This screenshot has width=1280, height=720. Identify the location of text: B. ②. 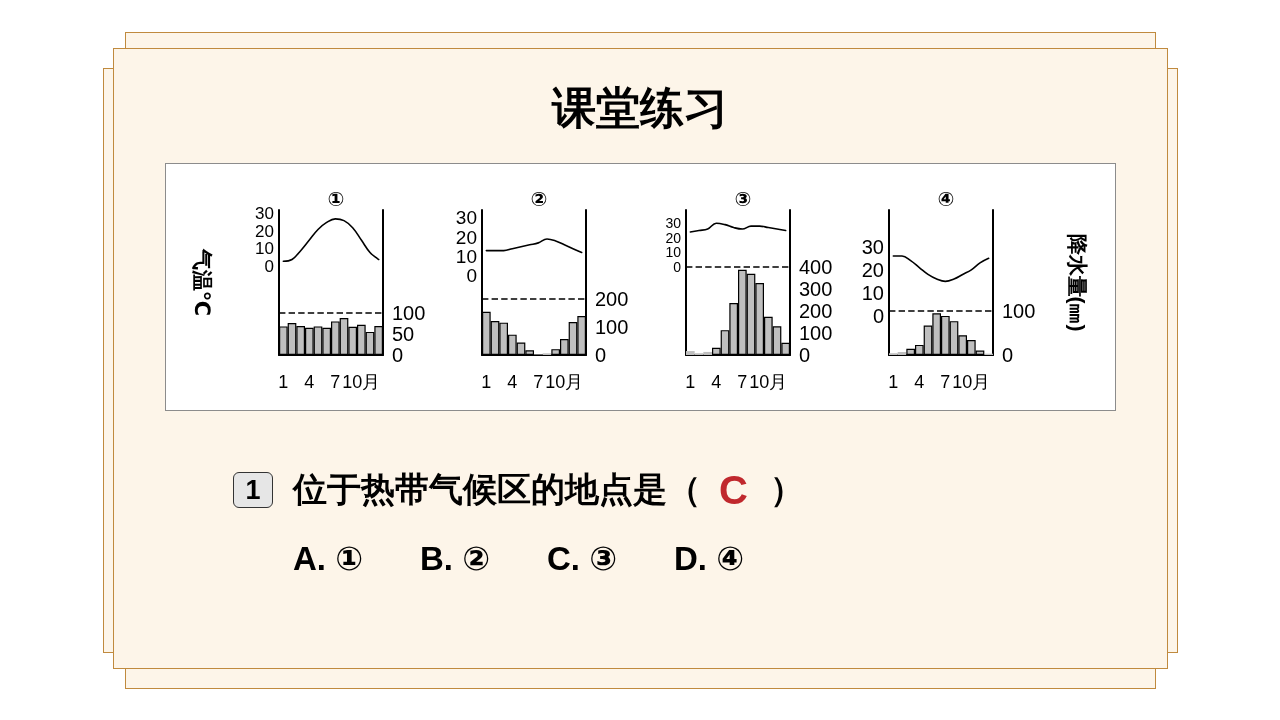
(455, 558).